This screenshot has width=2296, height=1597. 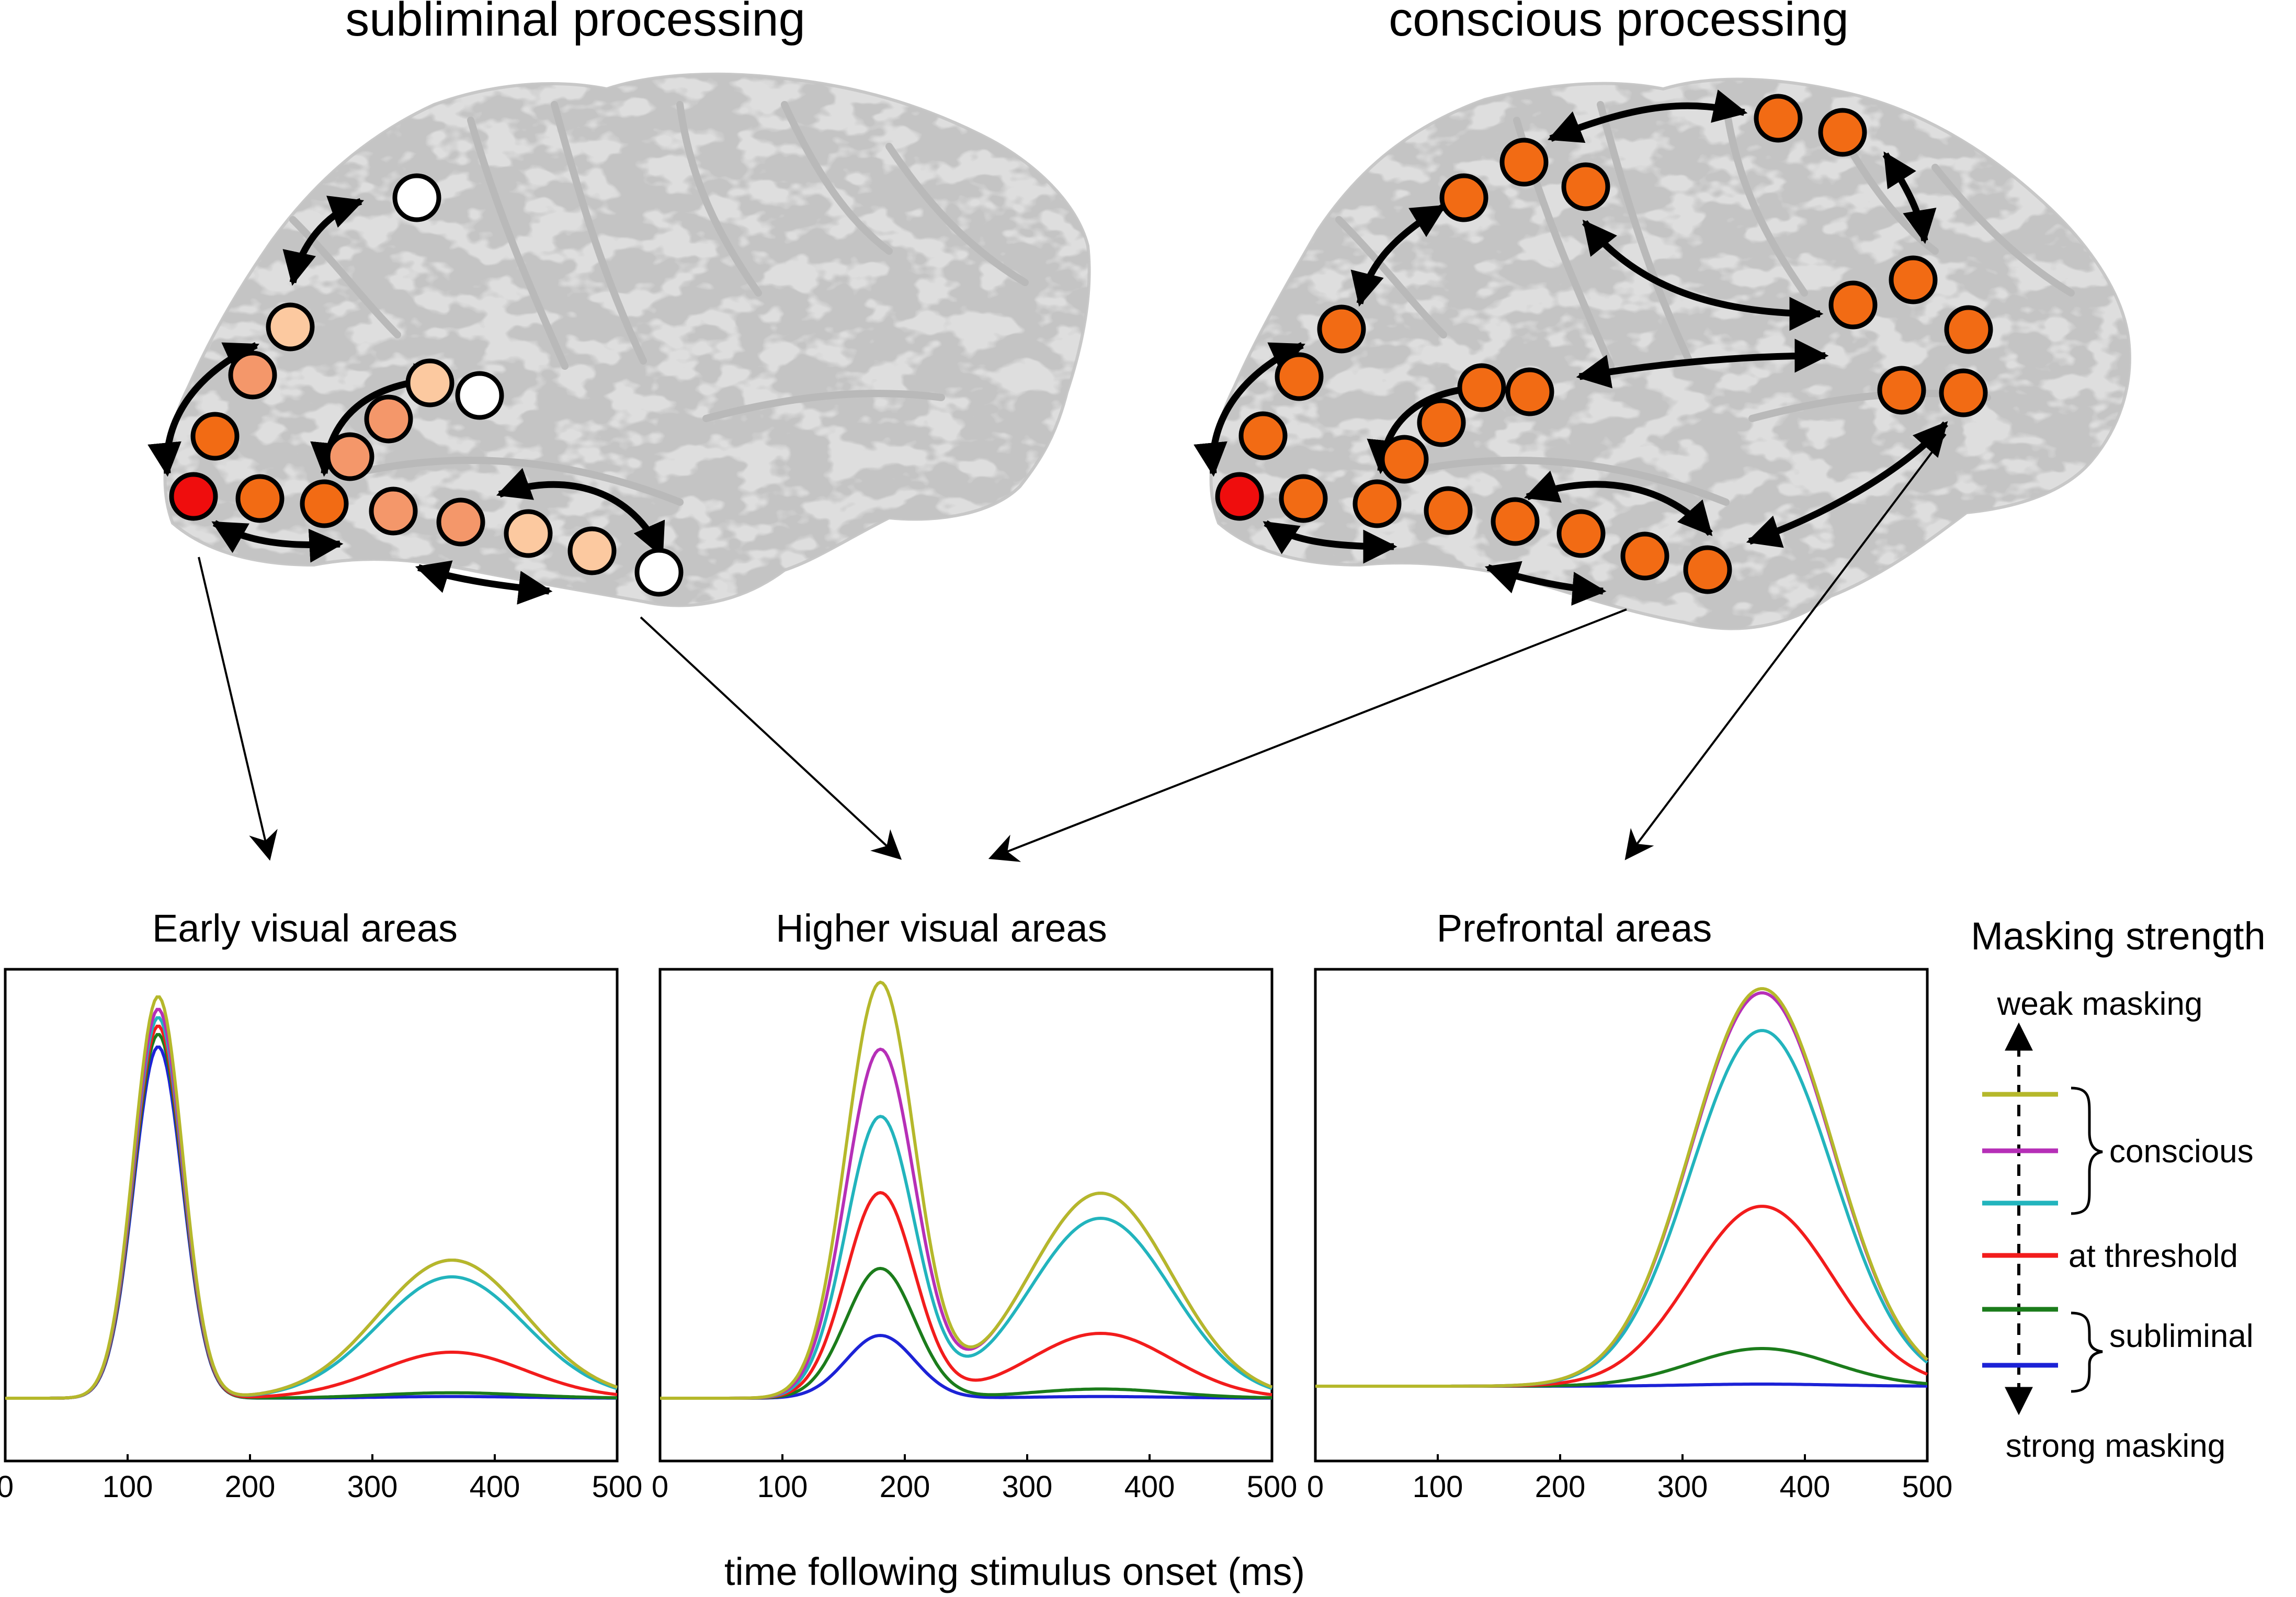 I want to click on title-conscious: conscious processing, so click(x=1619, y=23).